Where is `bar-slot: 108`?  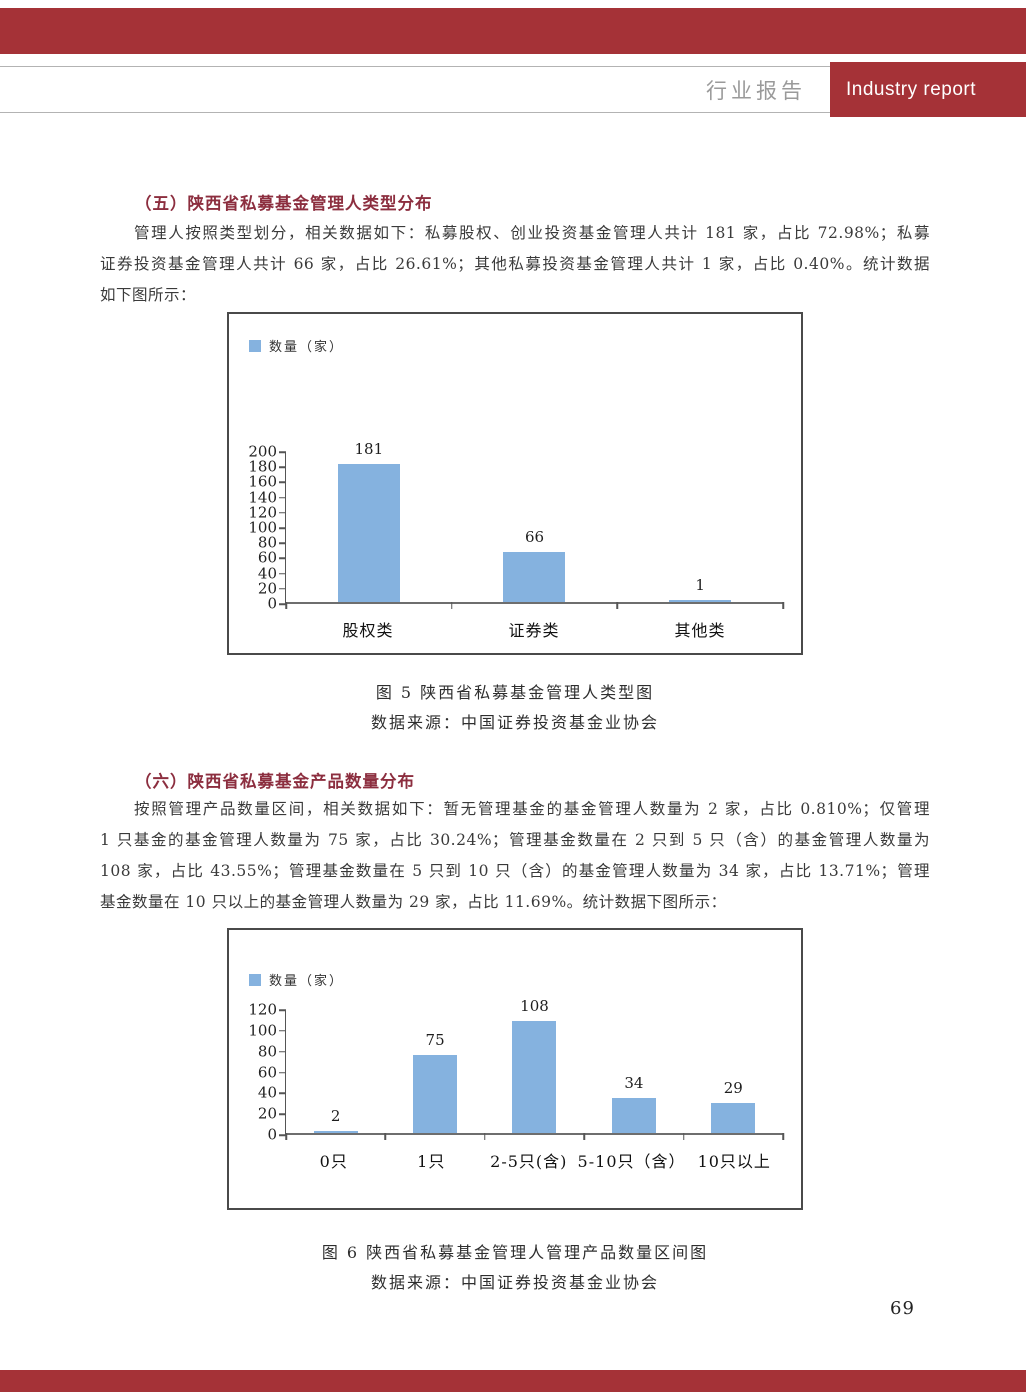 bar-slot: 108 is located at coordinates (534, 1065).